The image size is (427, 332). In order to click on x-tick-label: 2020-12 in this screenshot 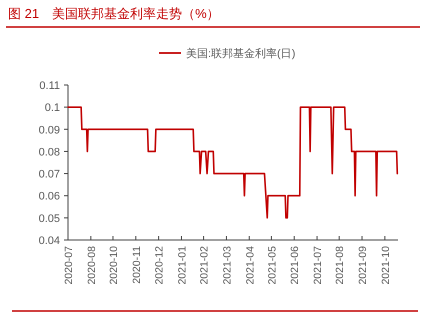, I will do `click(160, 265)`.